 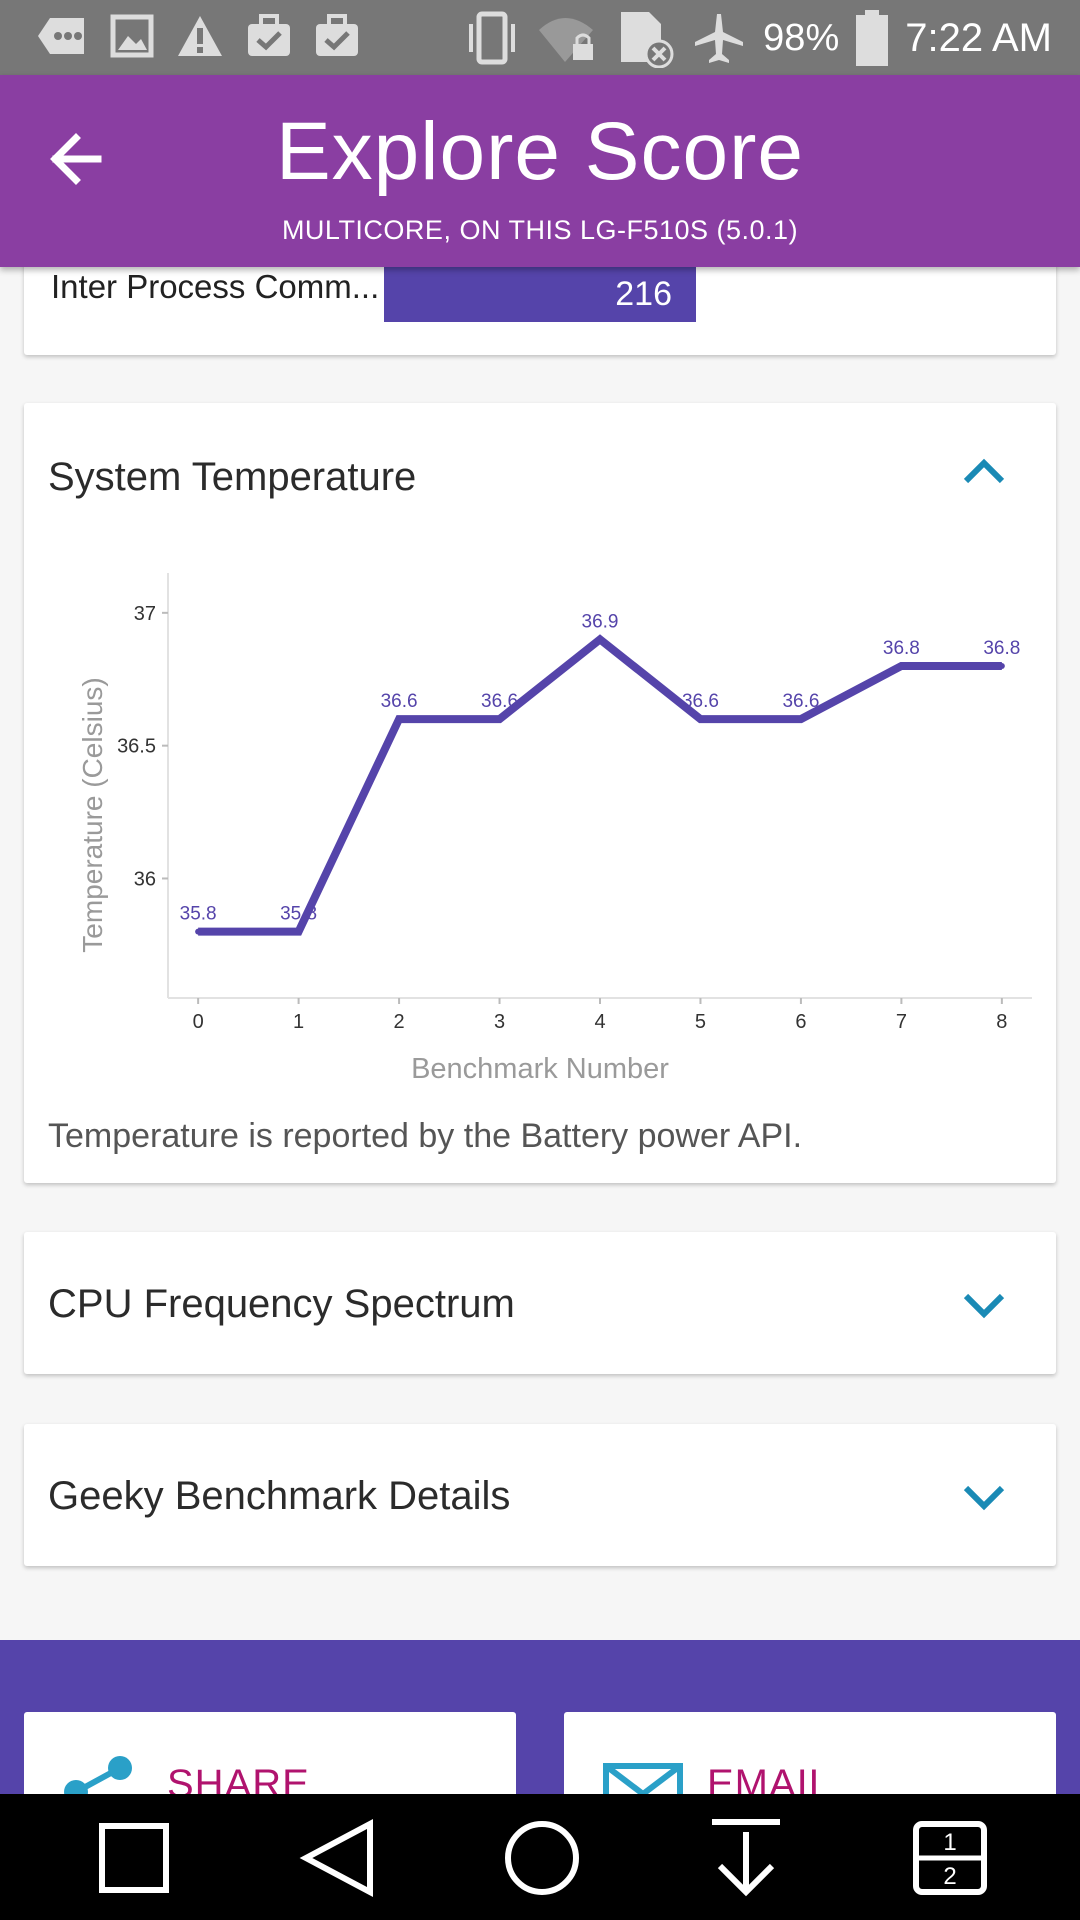 What do you see at coordinates (600, 621) in the screenshot?
I see `data-label: 36.9` at bounding box center [600, 621].